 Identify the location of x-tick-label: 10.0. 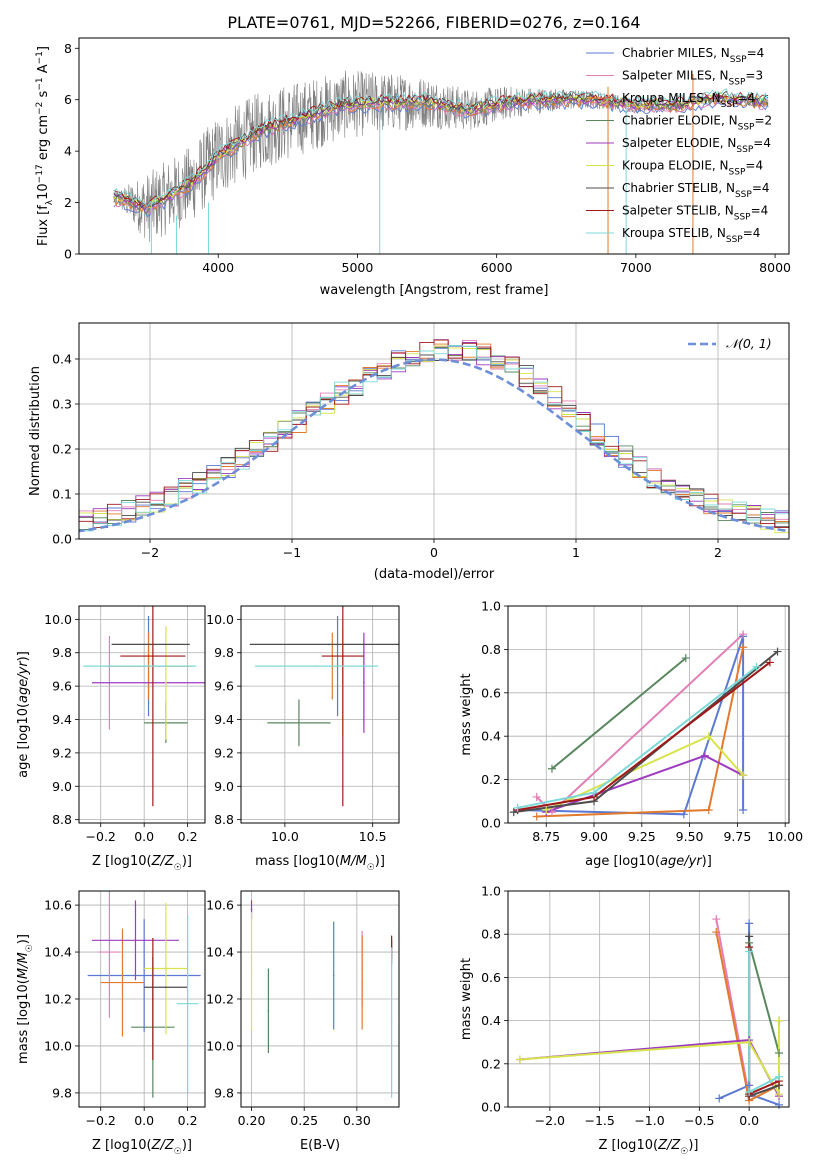
(285, 836).